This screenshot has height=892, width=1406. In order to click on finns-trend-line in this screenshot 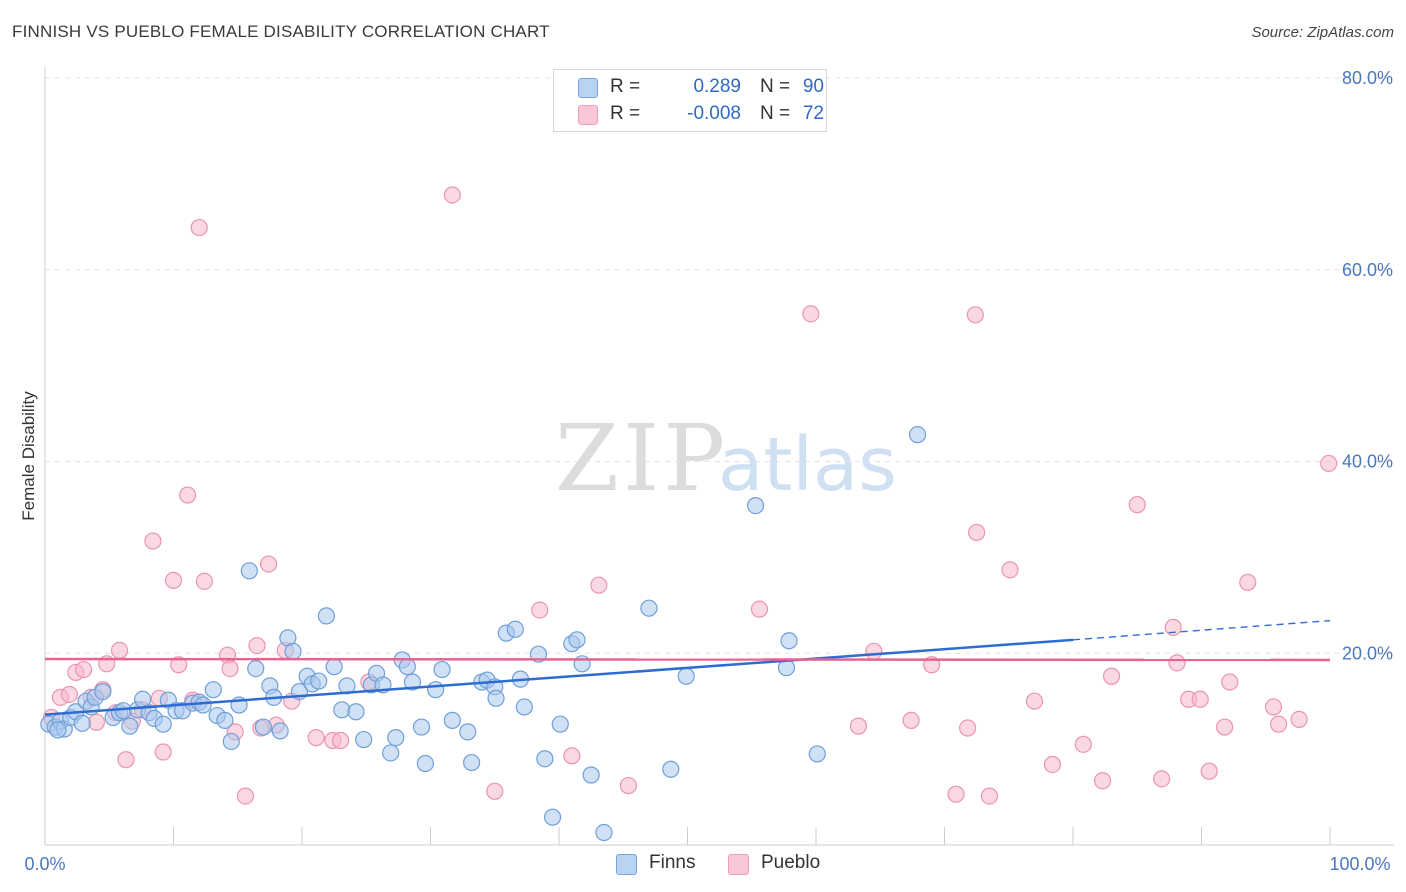, I will do `click(559, 677)`.